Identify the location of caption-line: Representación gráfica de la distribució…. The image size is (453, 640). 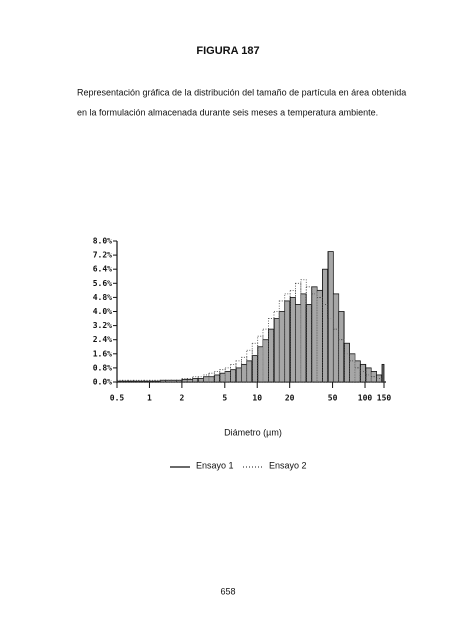
(241, 92).